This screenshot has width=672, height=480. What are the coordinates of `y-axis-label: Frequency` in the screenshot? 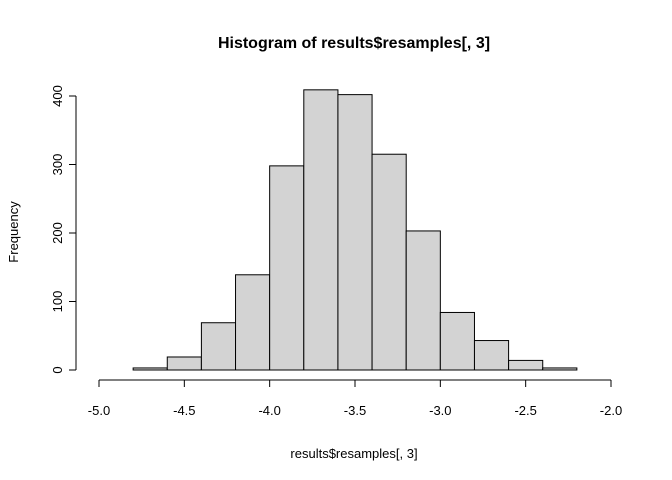 It's located at (13, 232).